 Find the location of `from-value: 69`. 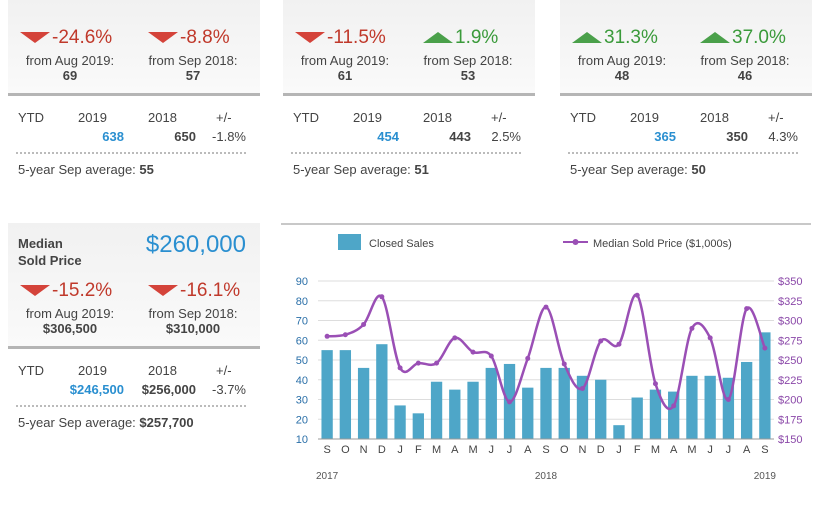

from-value: 69 is located at coordinates (70, 75).